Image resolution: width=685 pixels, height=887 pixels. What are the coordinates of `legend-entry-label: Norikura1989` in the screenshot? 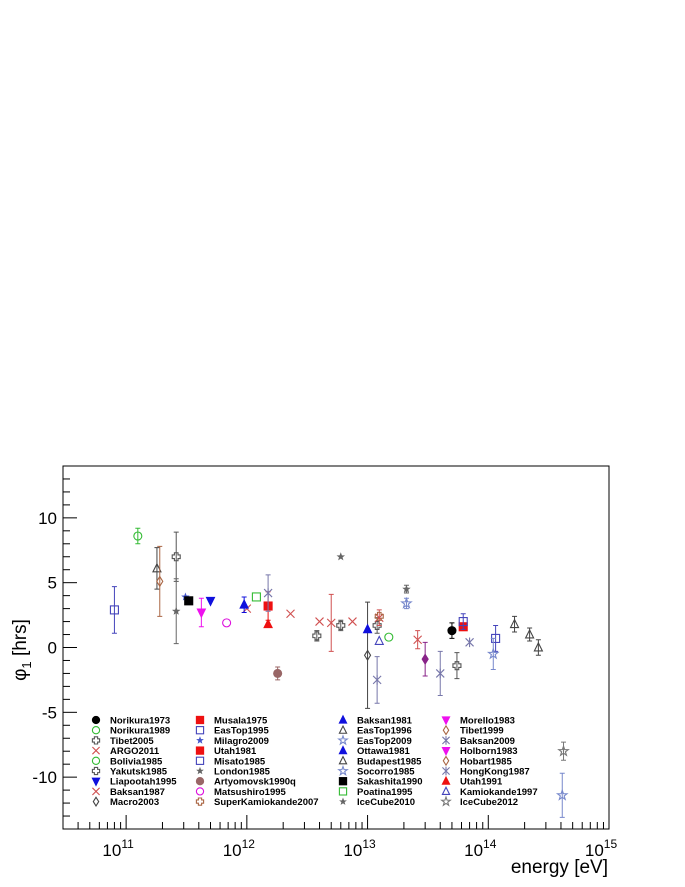 It's located at (140, 731).